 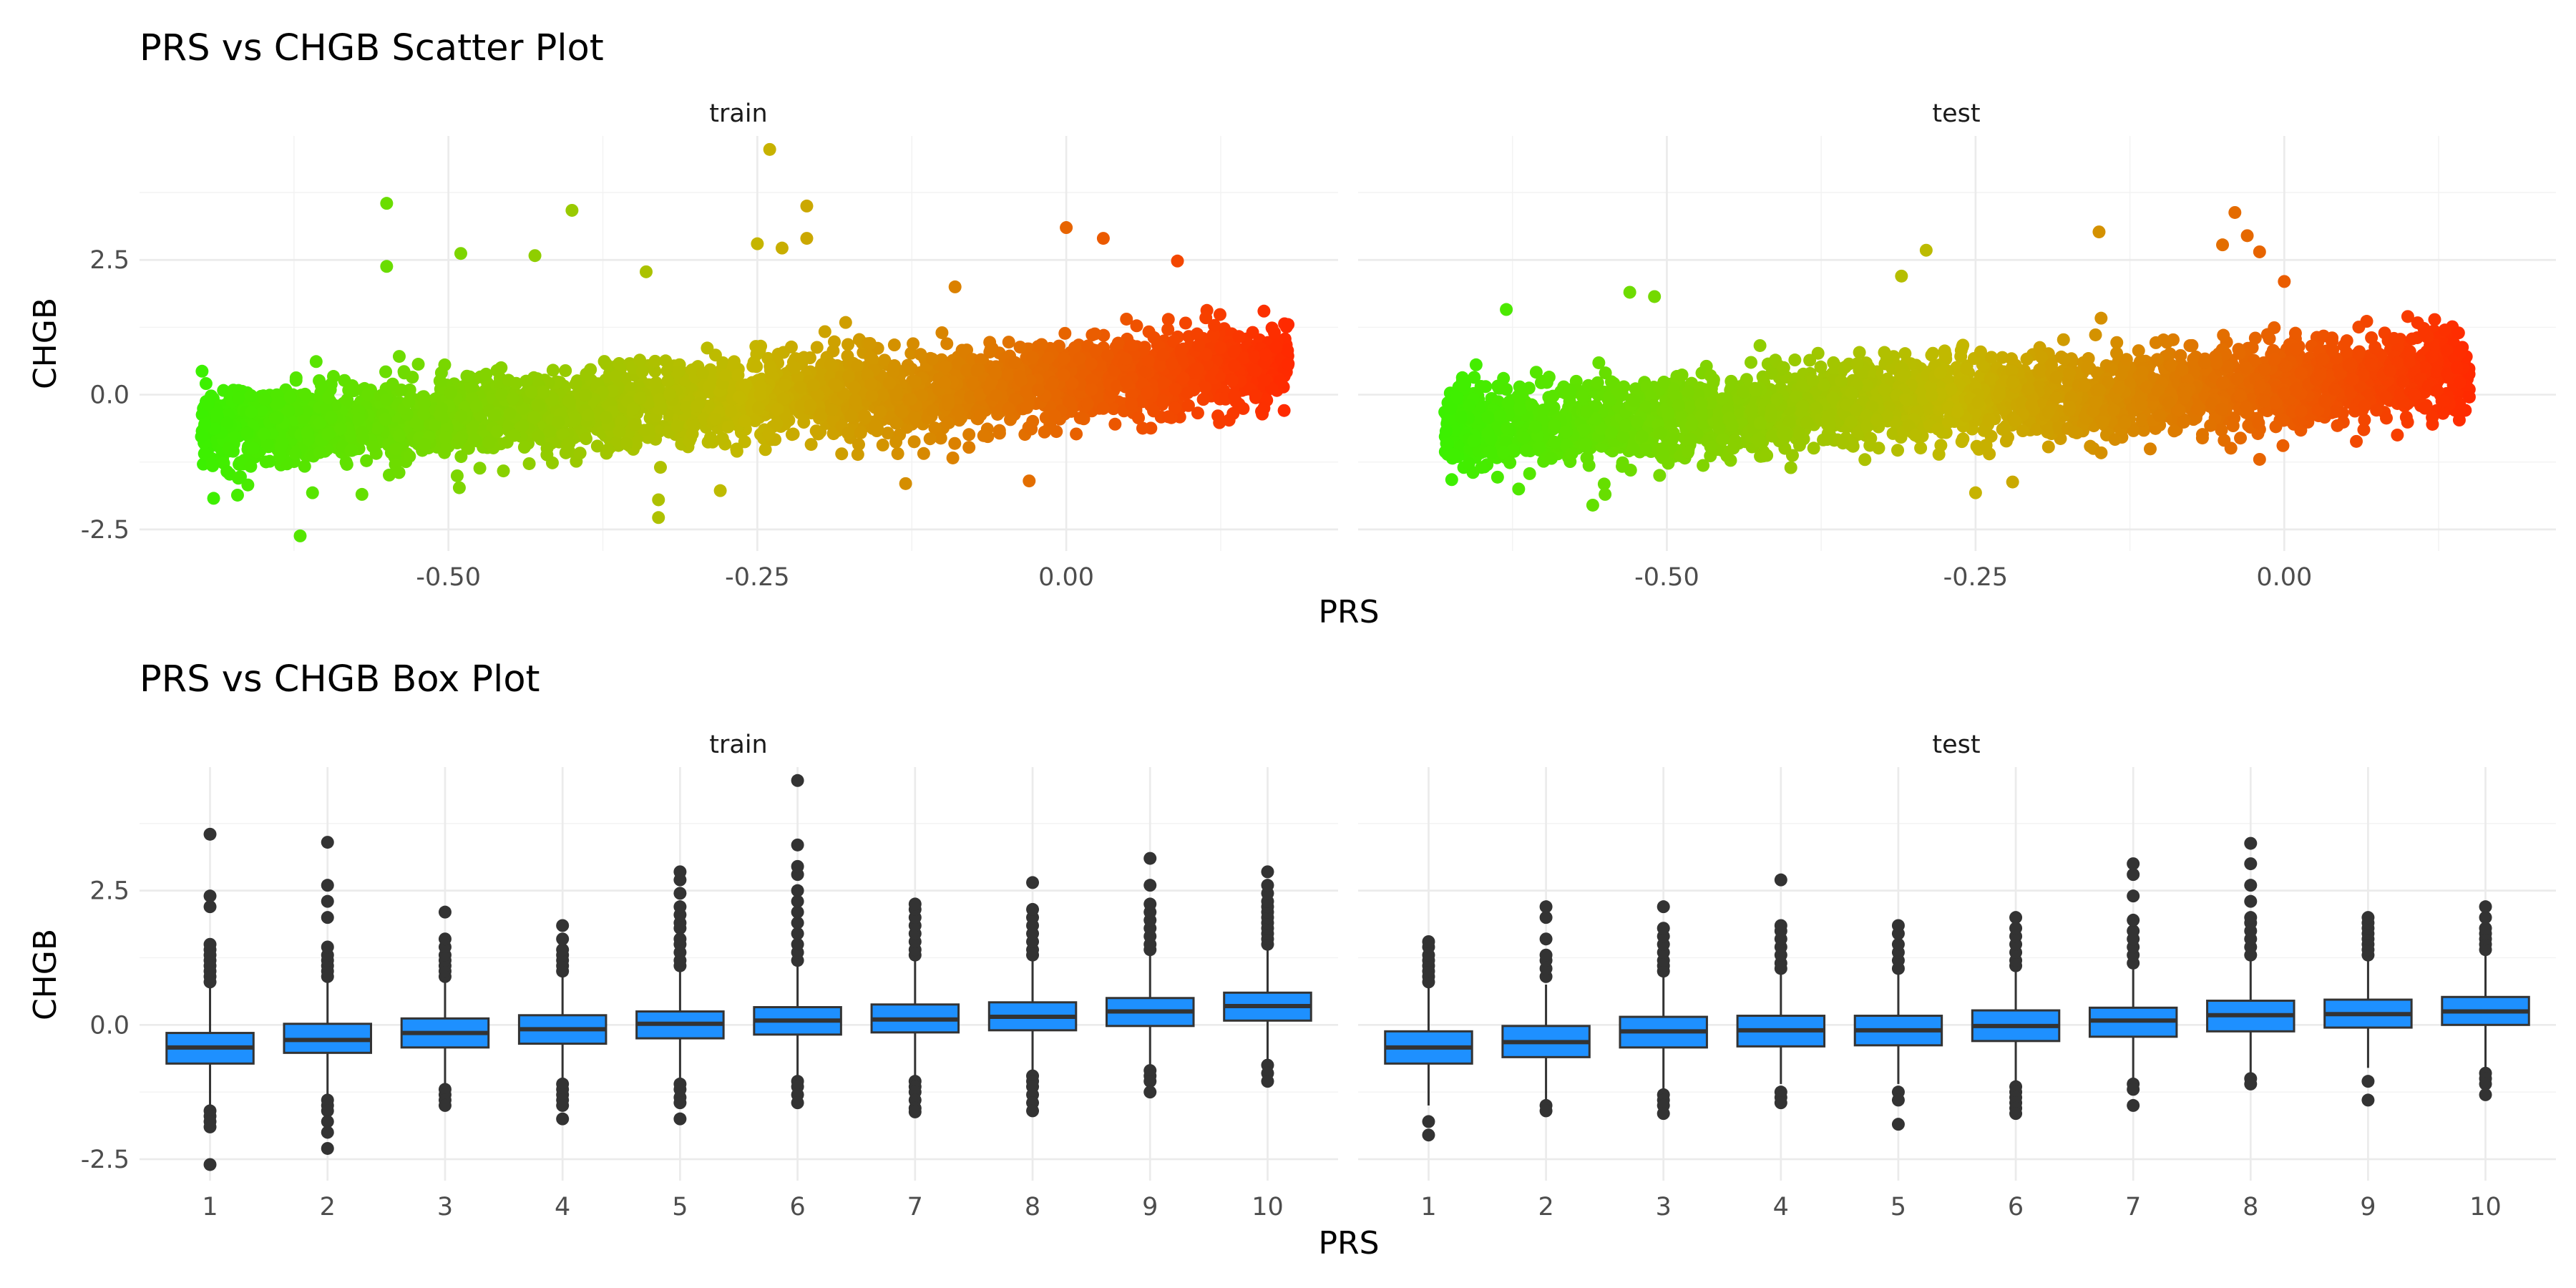 I want to click on scatter-y-tick-label: 2.5, so click(x=109, y=260).